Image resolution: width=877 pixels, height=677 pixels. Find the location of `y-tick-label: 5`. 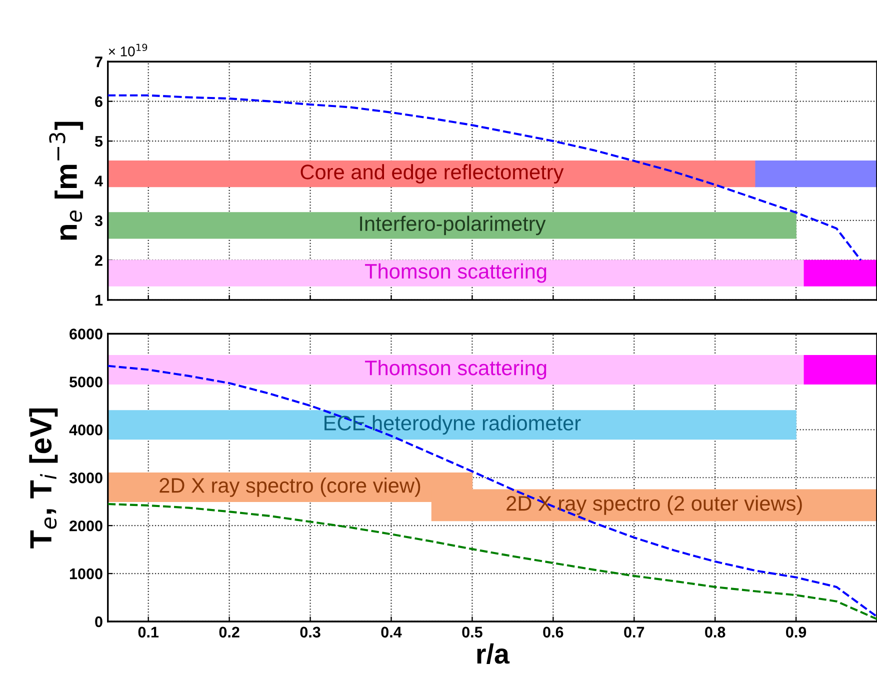

y-tick-label: 5 is located at coordinates (98, 141).